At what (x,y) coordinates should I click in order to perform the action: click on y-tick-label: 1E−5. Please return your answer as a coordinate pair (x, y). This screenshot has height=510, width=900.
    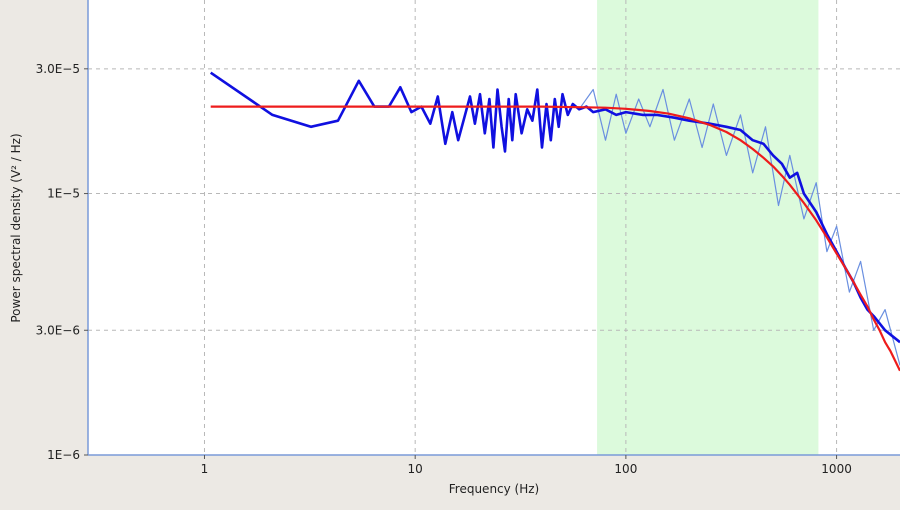
    Looking at the image, I should click on (63, 194).